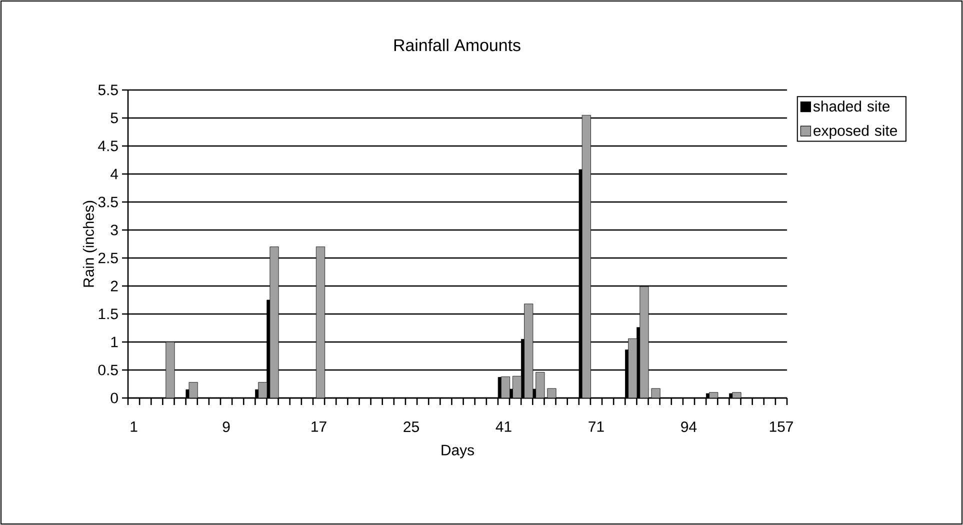 This screenshot has width=963, height=525. Describe the element at coordinates (689, 427) in the screenshot. I see `x-tick-label: 94` at that location.